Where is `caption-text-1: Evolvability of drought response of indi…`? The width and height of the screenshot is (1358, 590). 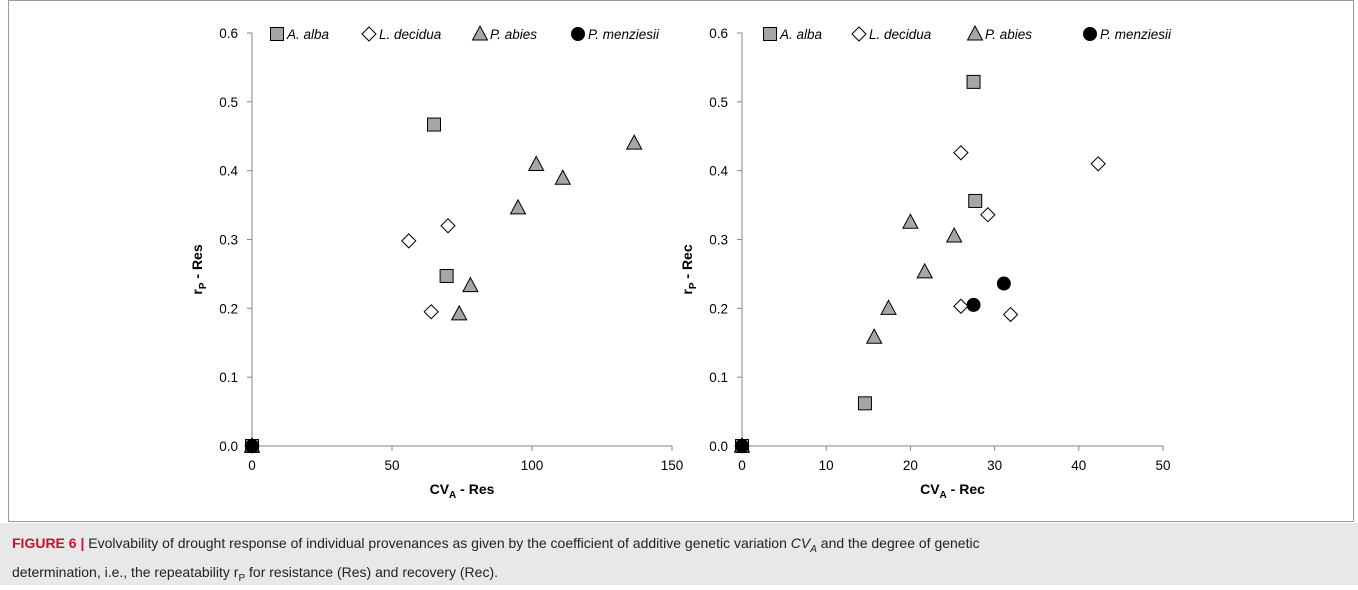
caption-text-1: Evolvability of drought response of indi… is located at coordinates (437, 543).